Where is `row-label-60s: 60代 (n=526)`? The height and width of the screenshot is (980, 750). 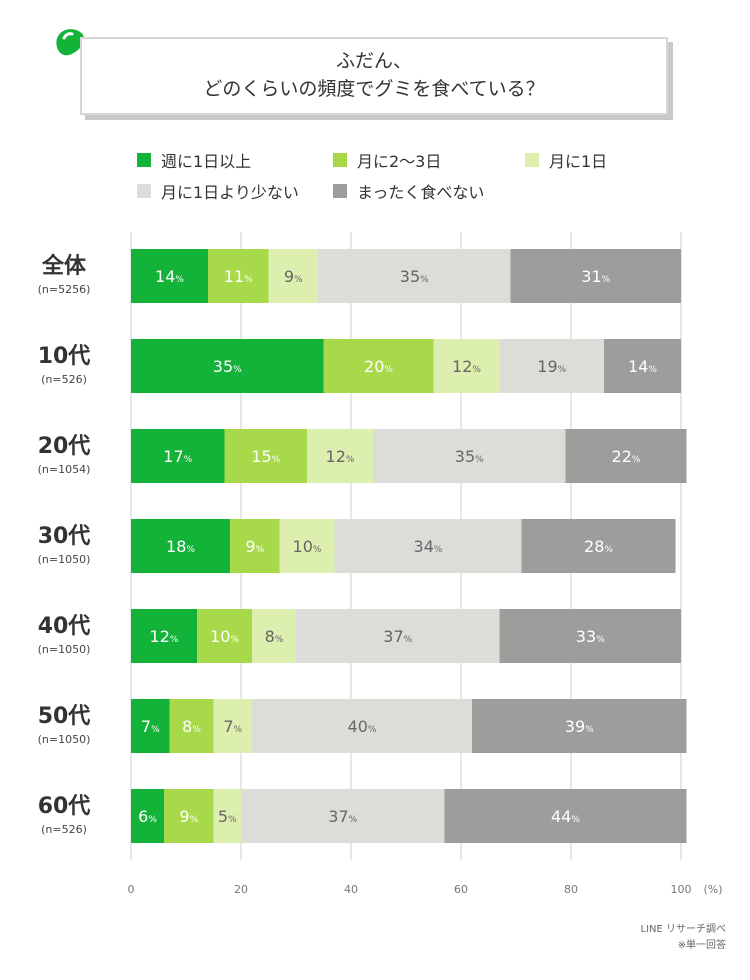
row-label-60s: 60代 (n=526) is located at coordinates (64, 816).